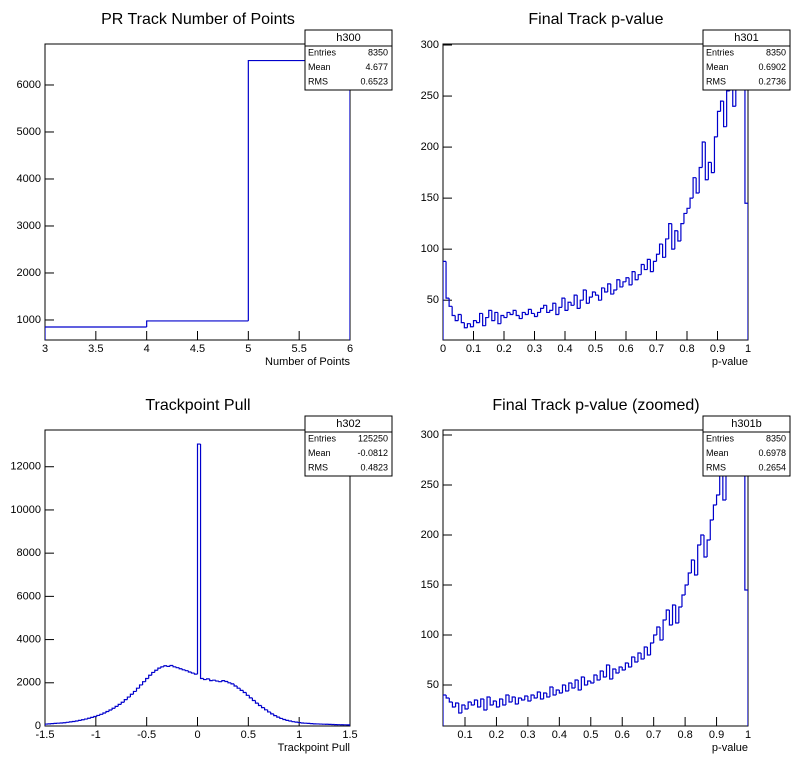  I want to click on x-axis-label: Trackpoint Pull, so click(314, 748).